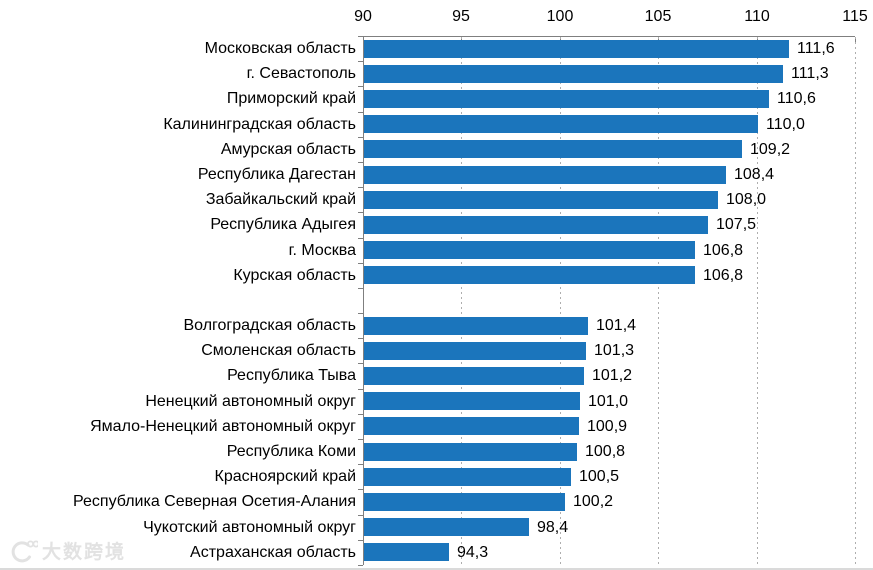 The width and height of the screenshot is (873, 570). I want to click on x-axis-tick-label: 115, so click(855, 16).